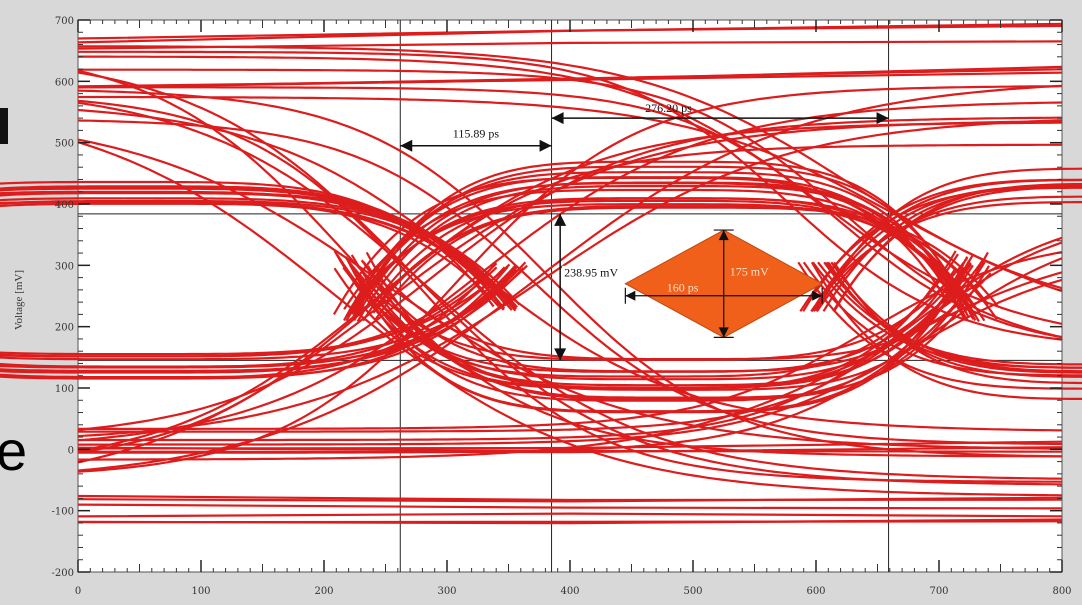 This screenshot has height=605, width=1082. Describe the element at coordinates (64, 266) in the screenshot. I see `y-tick-label: 300` at that location.